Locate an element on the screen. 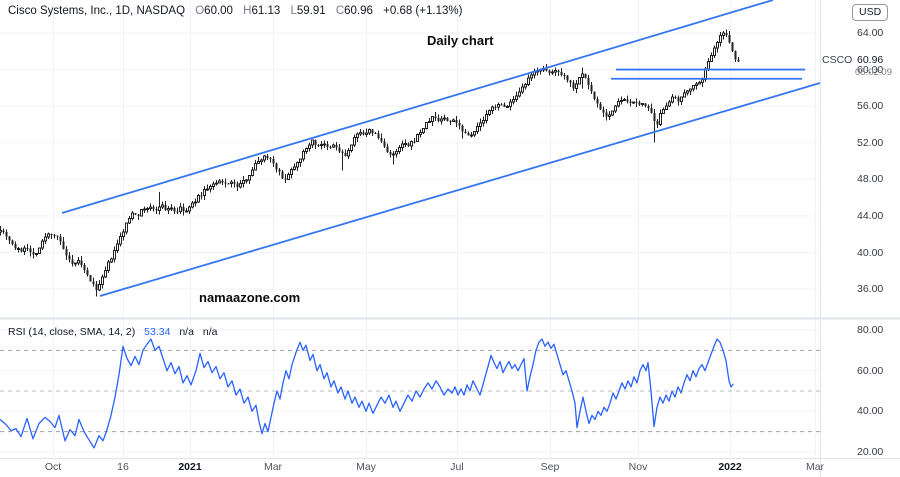  price-tick-label: 40.00 is located at coordinates (870, 252).